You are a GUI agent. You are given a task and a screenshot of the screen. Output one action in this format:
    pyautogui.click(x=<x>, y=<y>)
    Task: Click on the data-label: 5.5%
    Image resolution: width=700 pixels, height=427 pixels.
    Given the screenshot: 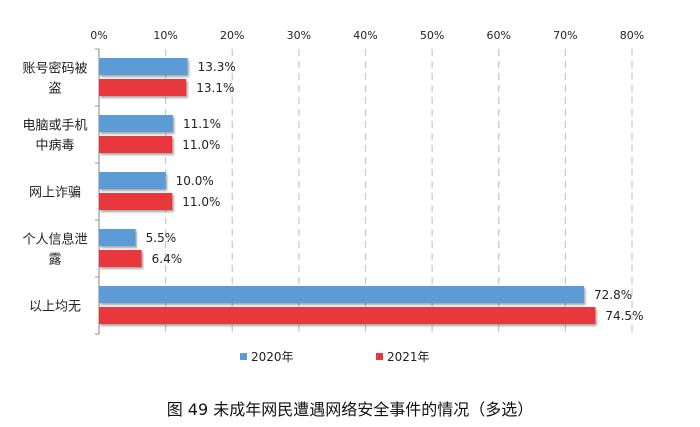 What is the action you would take?
    pyautogui.click(x=161, y=238)
    